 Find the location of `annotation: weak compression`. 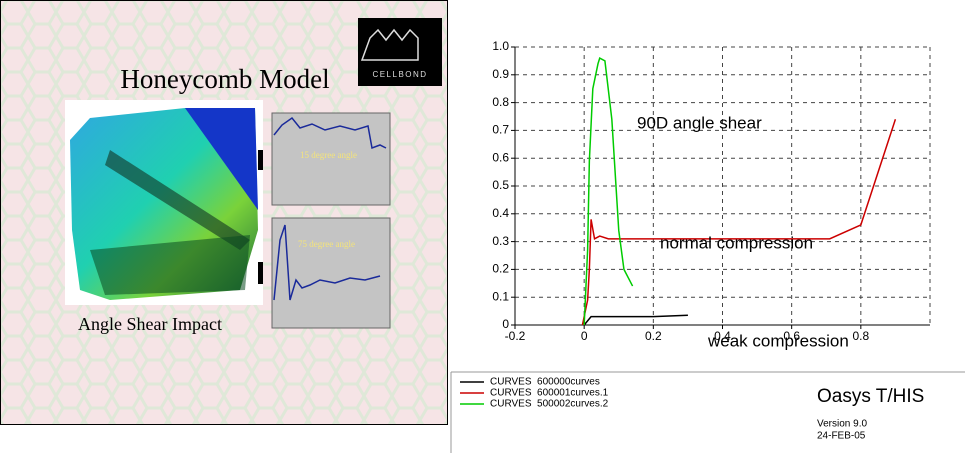

annotation: weak compression is located at coordinates (778, 340).